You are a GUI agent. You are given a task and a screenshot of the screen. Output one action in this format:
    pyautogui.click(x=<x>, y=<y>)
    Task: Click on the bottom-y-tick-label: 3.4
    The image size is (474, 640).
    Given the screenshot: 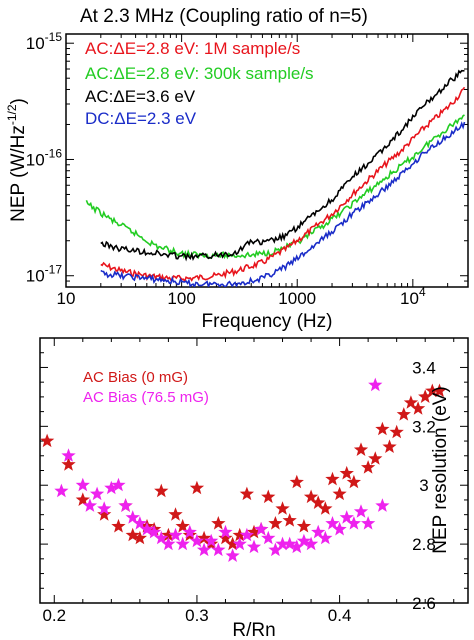 What is the action you would take?
    pyautogui.click(x=424, y=367)
    